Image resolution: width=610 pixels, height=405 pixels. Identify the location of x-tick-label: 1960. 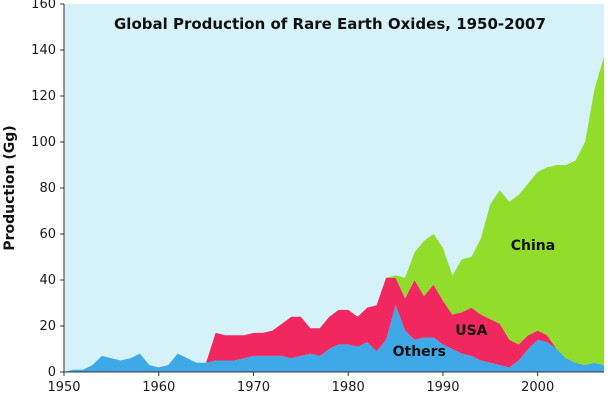
(158, 387).